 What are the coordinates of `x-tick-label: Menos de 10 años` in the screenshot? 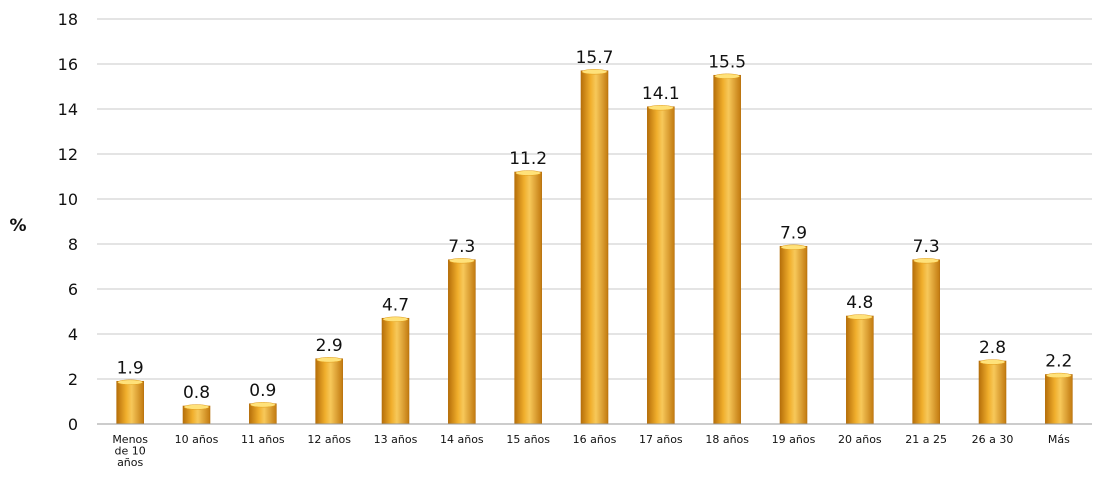 It's located at (130, 451).